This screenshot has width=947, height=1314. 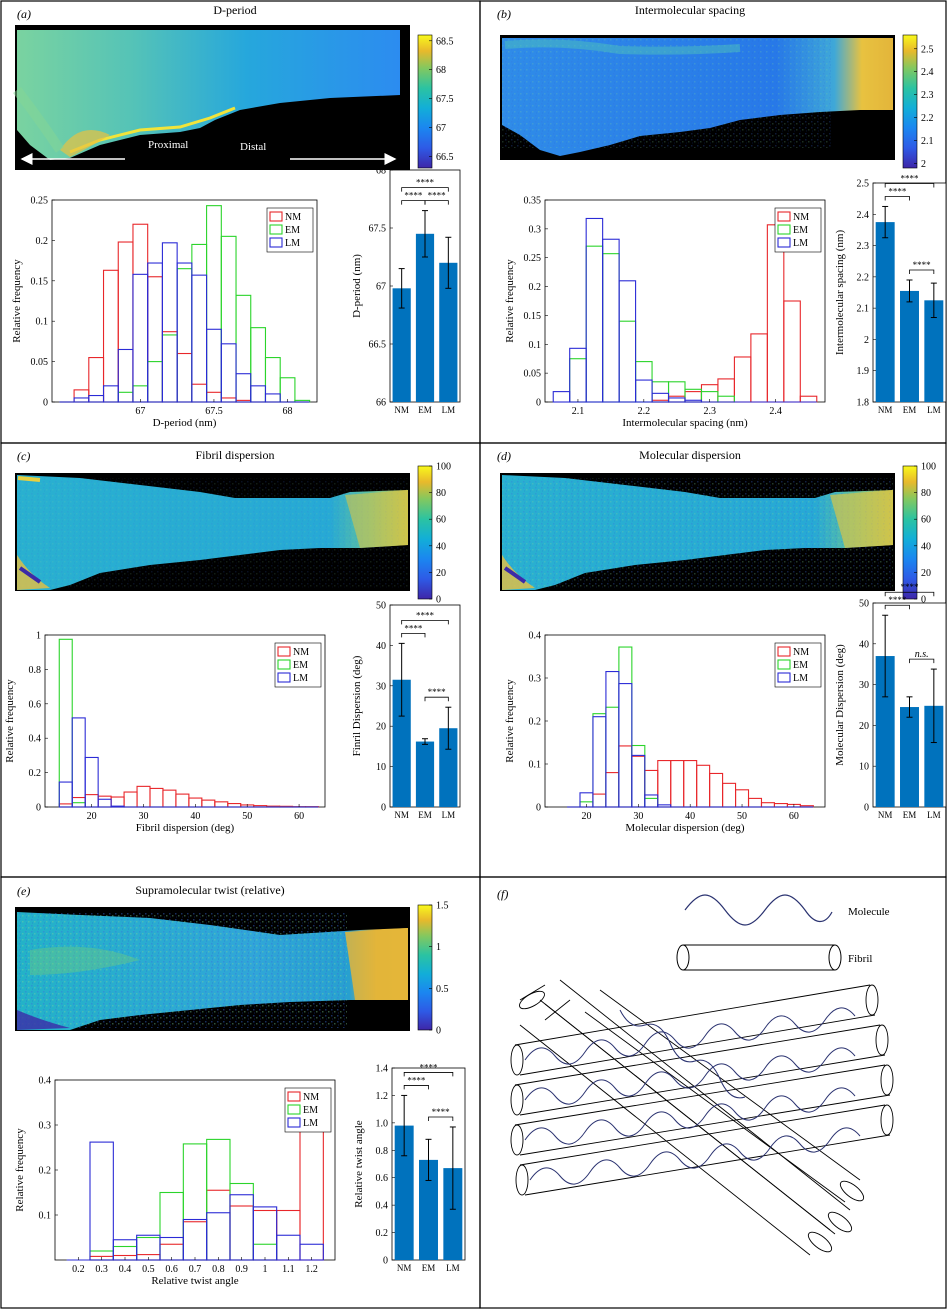 I want to click on barchart-ytick-label: 20, so click(x=381, y=727).